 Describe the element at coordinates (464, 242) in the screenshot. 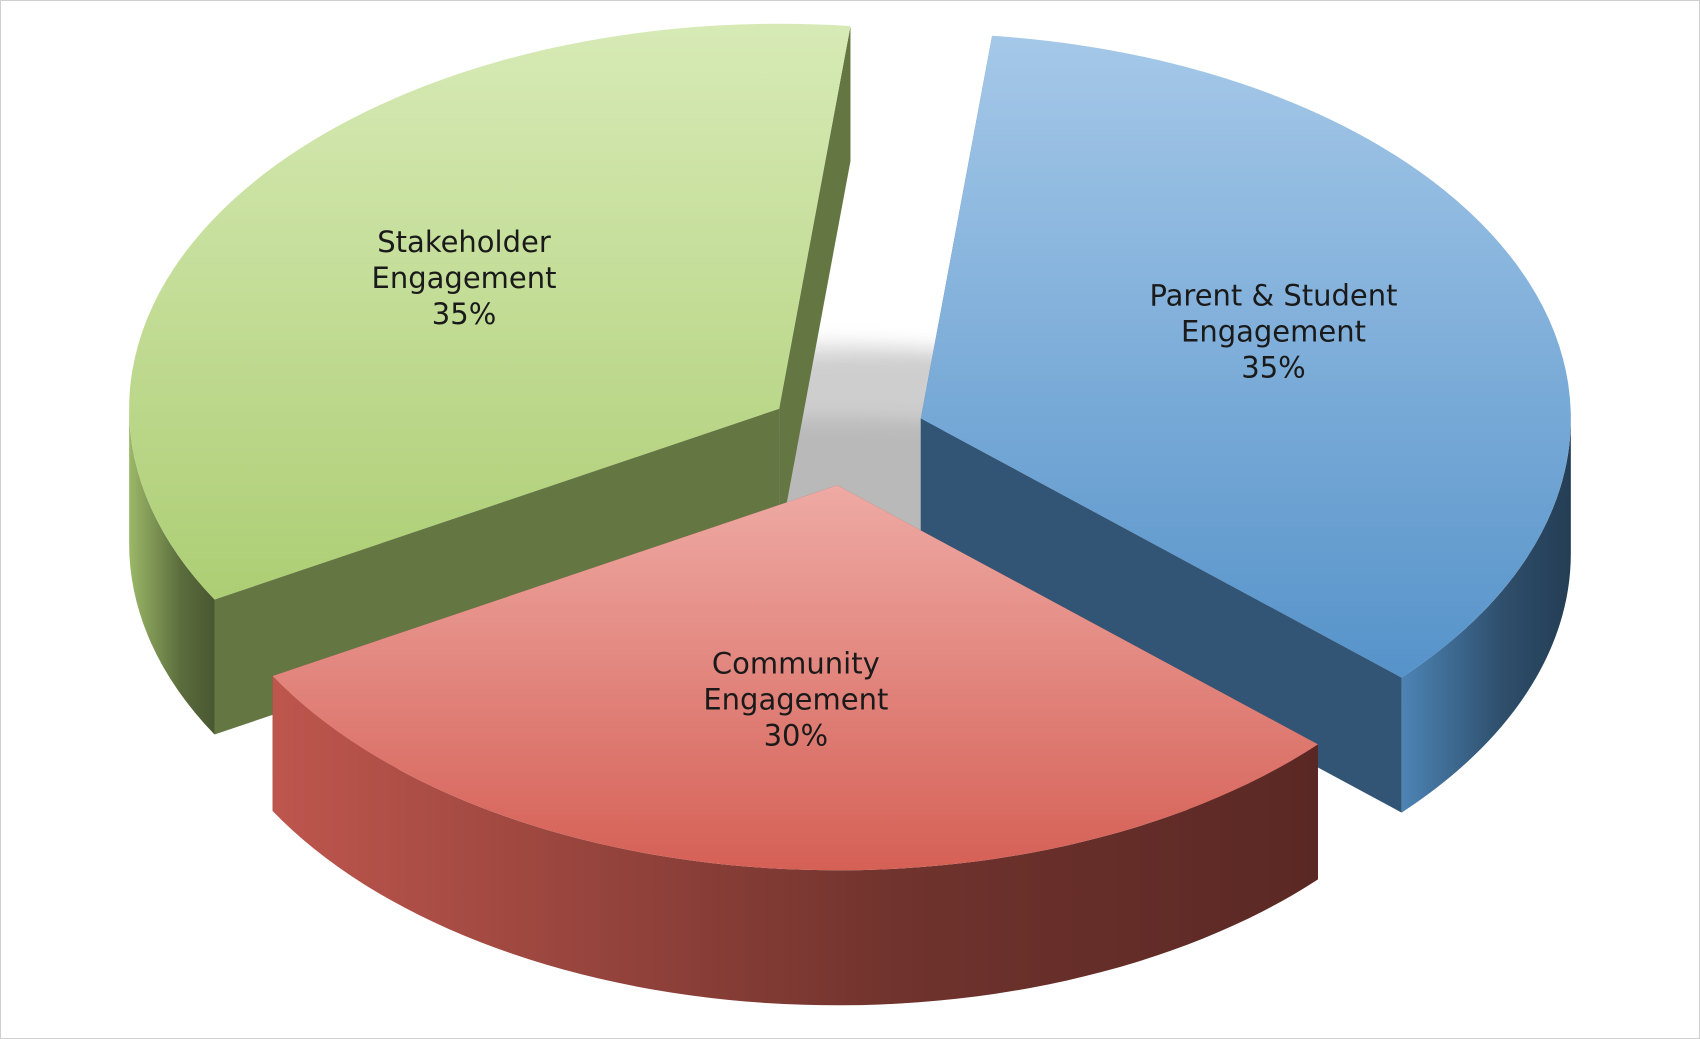

I see `slice-name-label: Stakeholder` at that location.